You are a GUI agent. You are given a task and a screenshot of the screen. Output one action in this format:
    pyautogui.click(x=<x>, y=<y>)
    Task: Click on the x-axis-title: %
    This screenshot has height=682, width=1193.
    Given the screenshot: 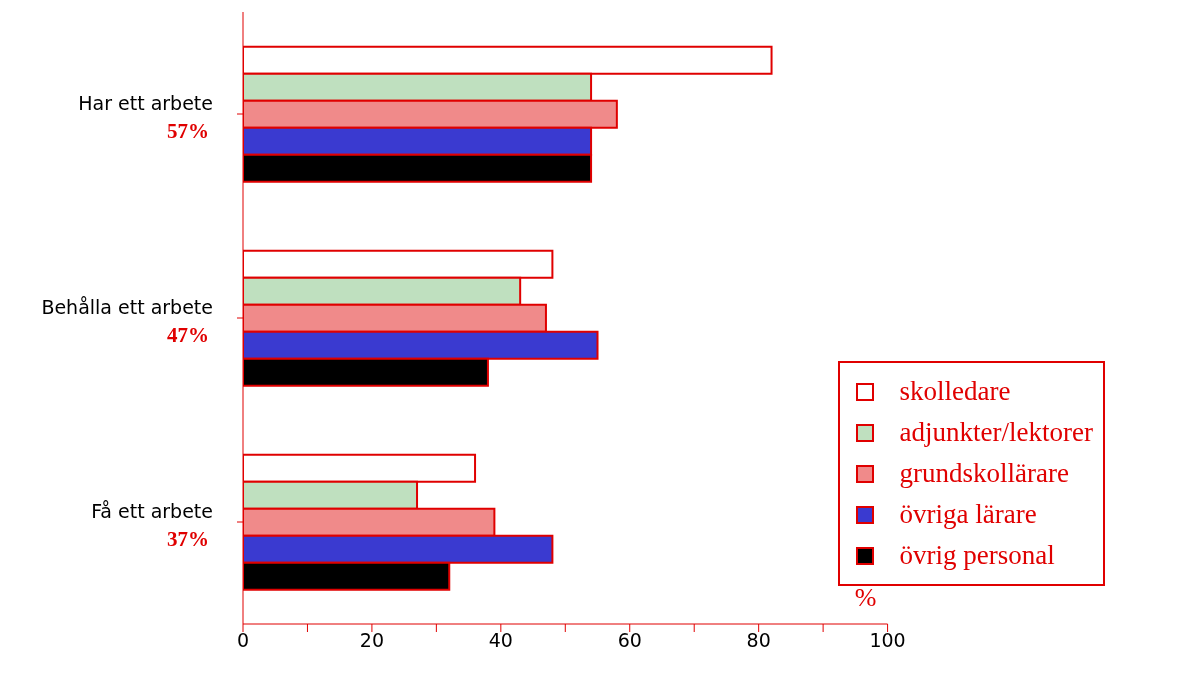 What is the action you would take?
    pyautogui.click(x=865, y=597)
    